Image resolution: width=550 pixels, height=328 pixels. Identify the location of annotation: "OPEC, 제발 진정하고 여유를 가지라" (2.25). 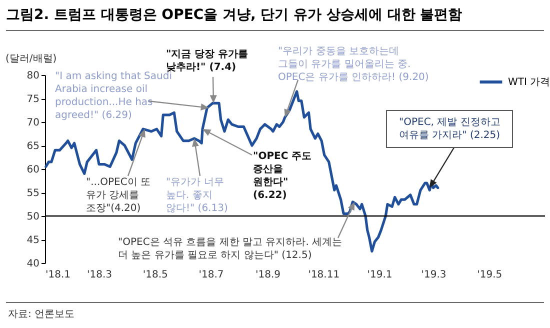
(450, 129).